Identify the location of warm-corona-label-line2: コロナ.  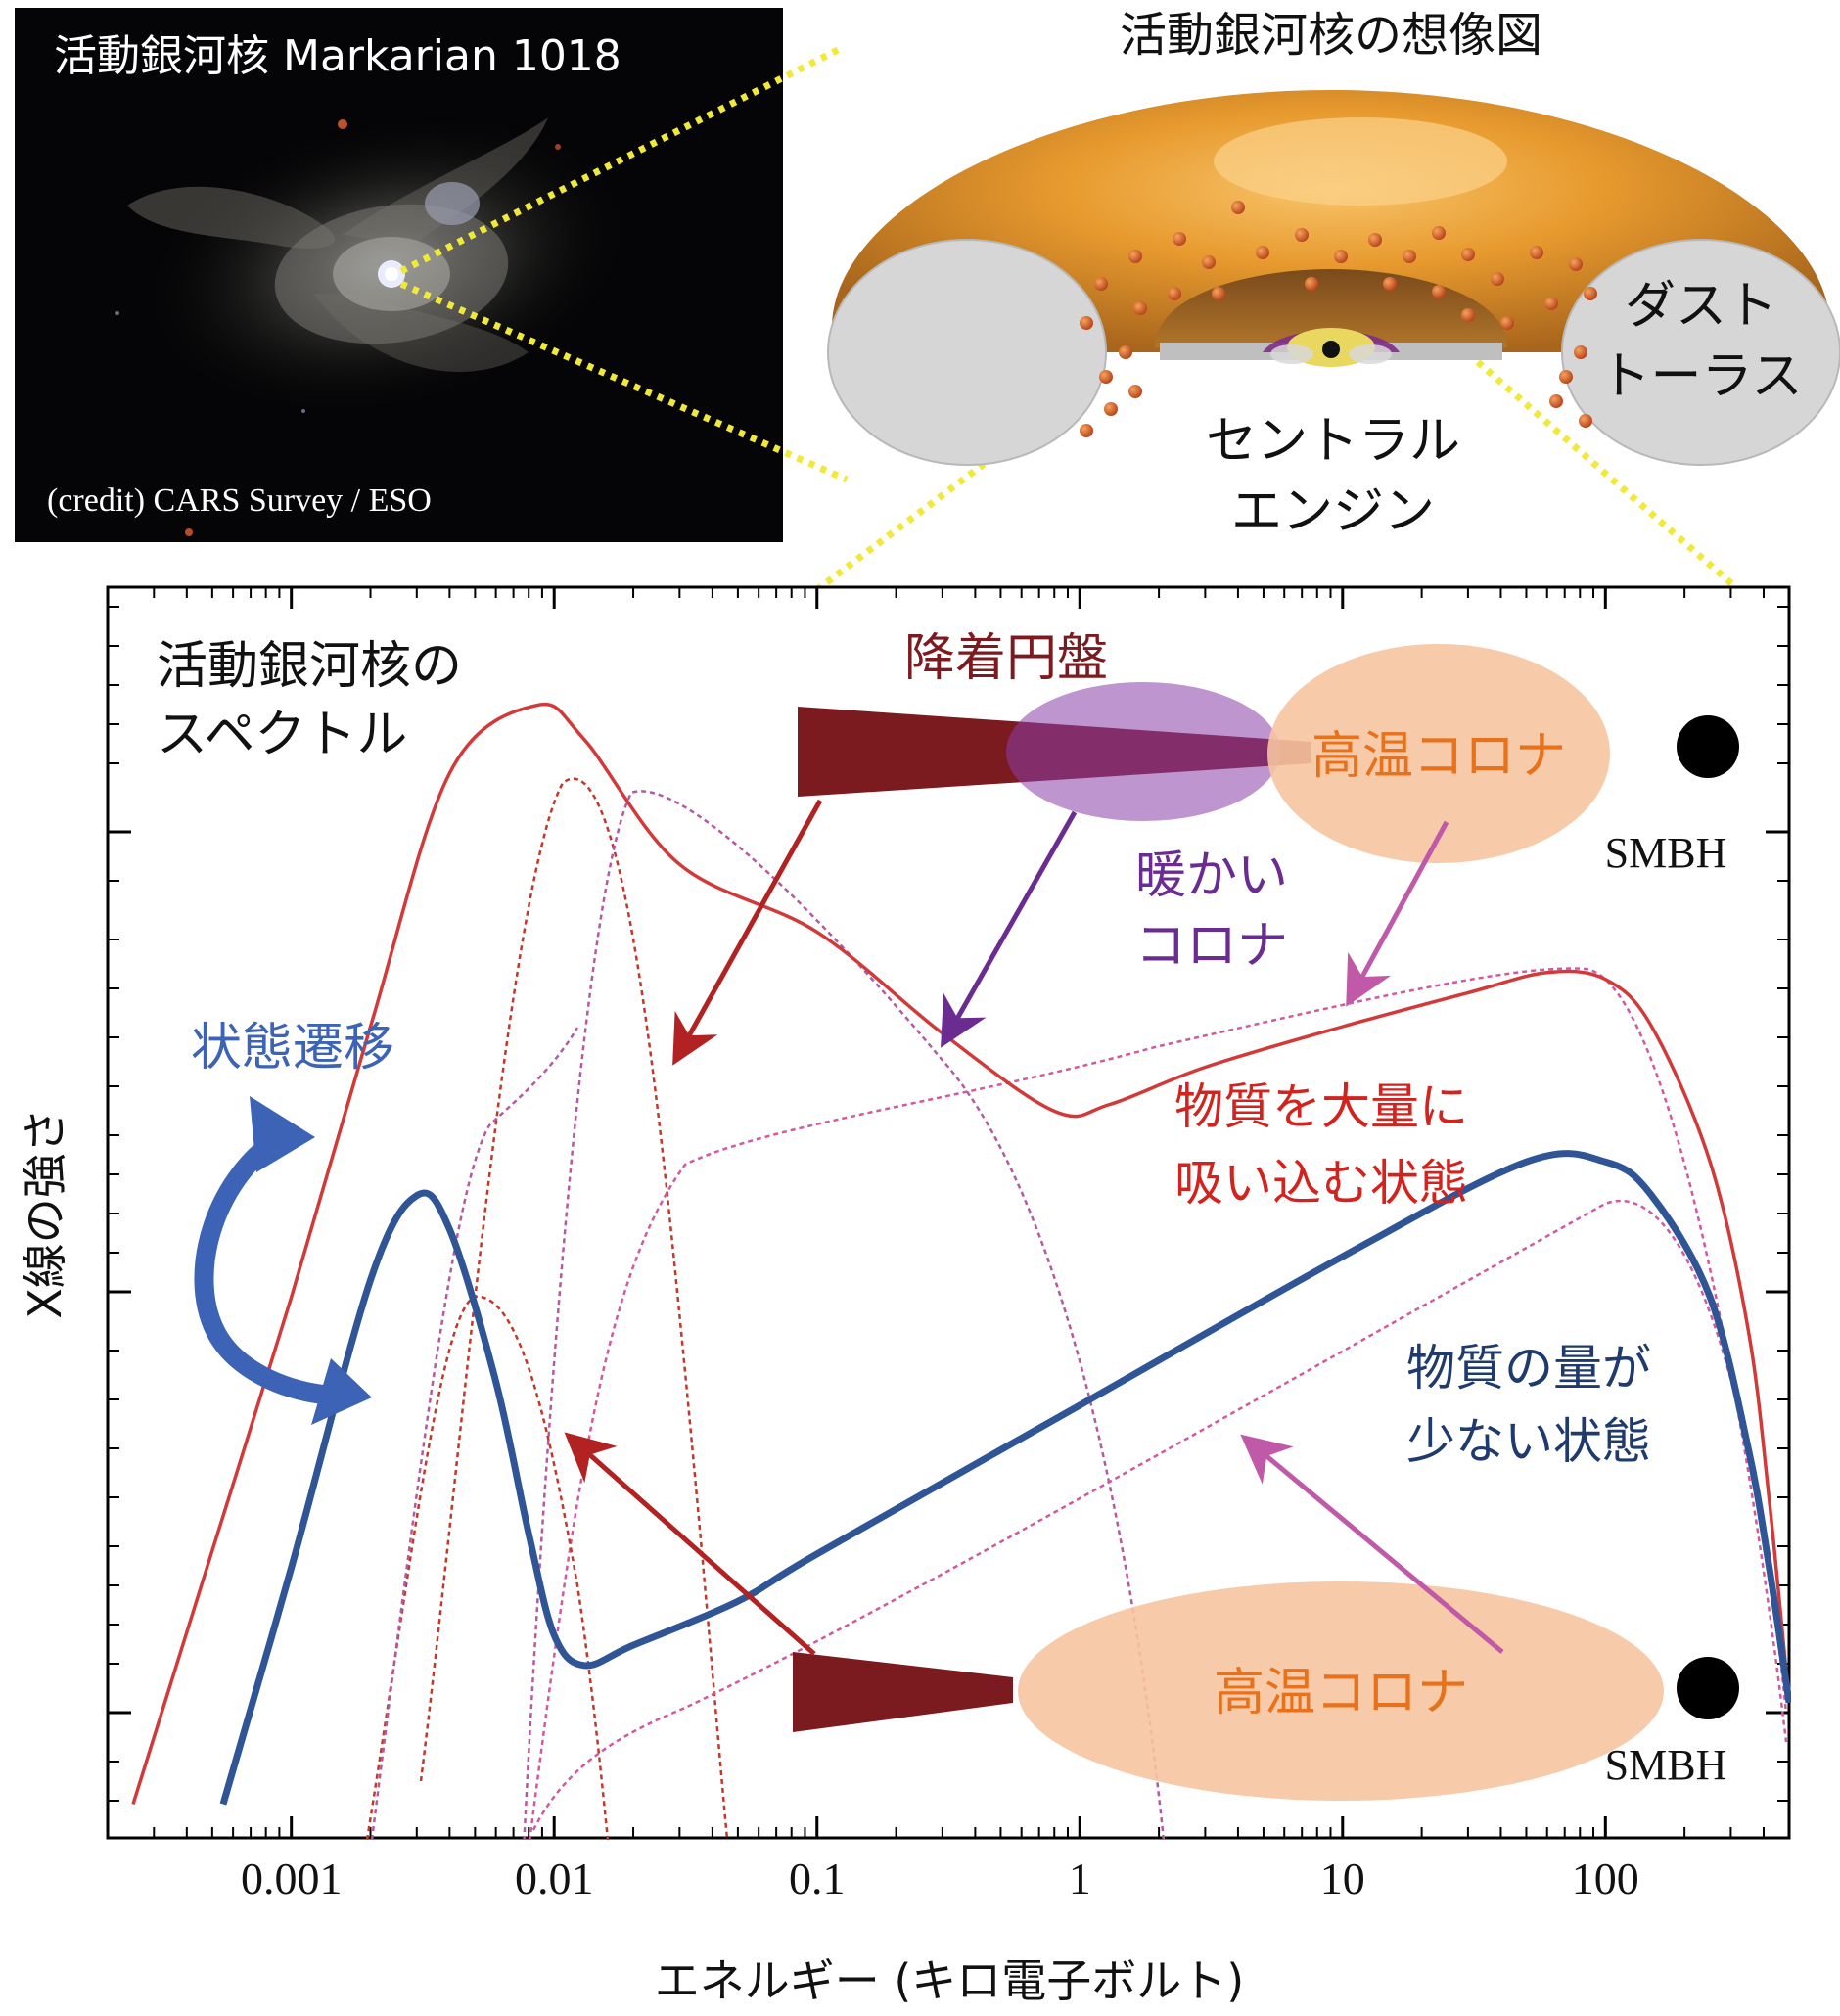
(1211, 946).